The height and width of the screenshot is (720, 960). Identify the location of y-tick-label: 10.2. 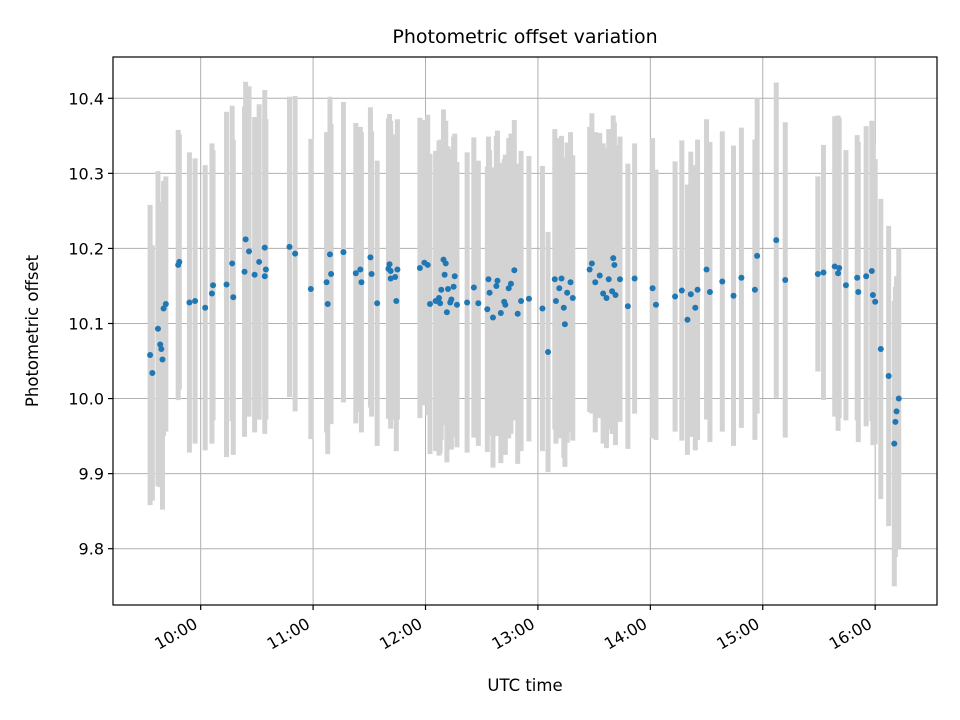
(86, 248).